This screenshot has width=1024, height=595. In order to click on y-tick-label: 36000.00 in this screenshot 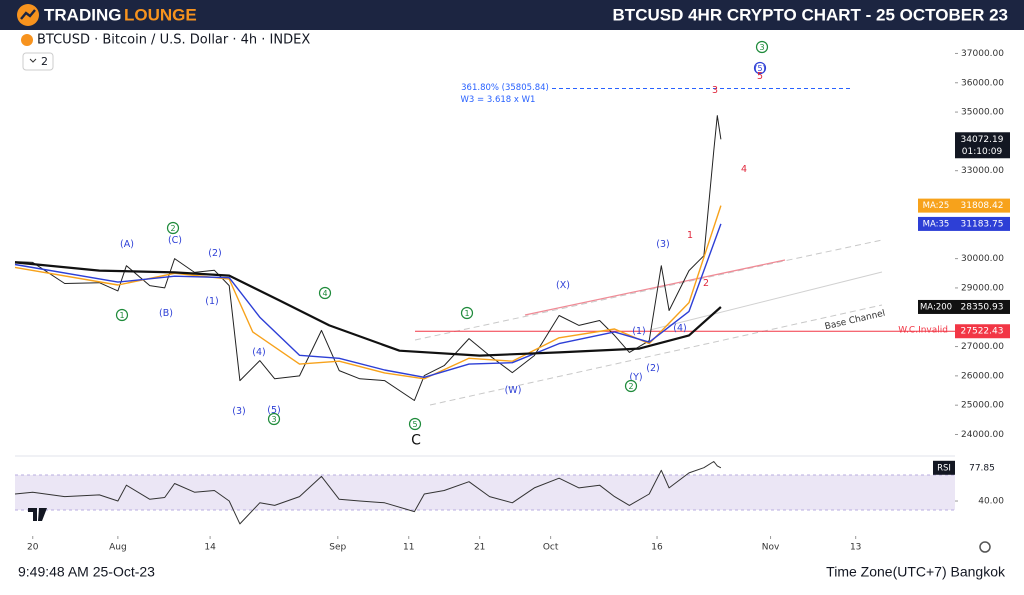, I will do `click(982, 83)`.